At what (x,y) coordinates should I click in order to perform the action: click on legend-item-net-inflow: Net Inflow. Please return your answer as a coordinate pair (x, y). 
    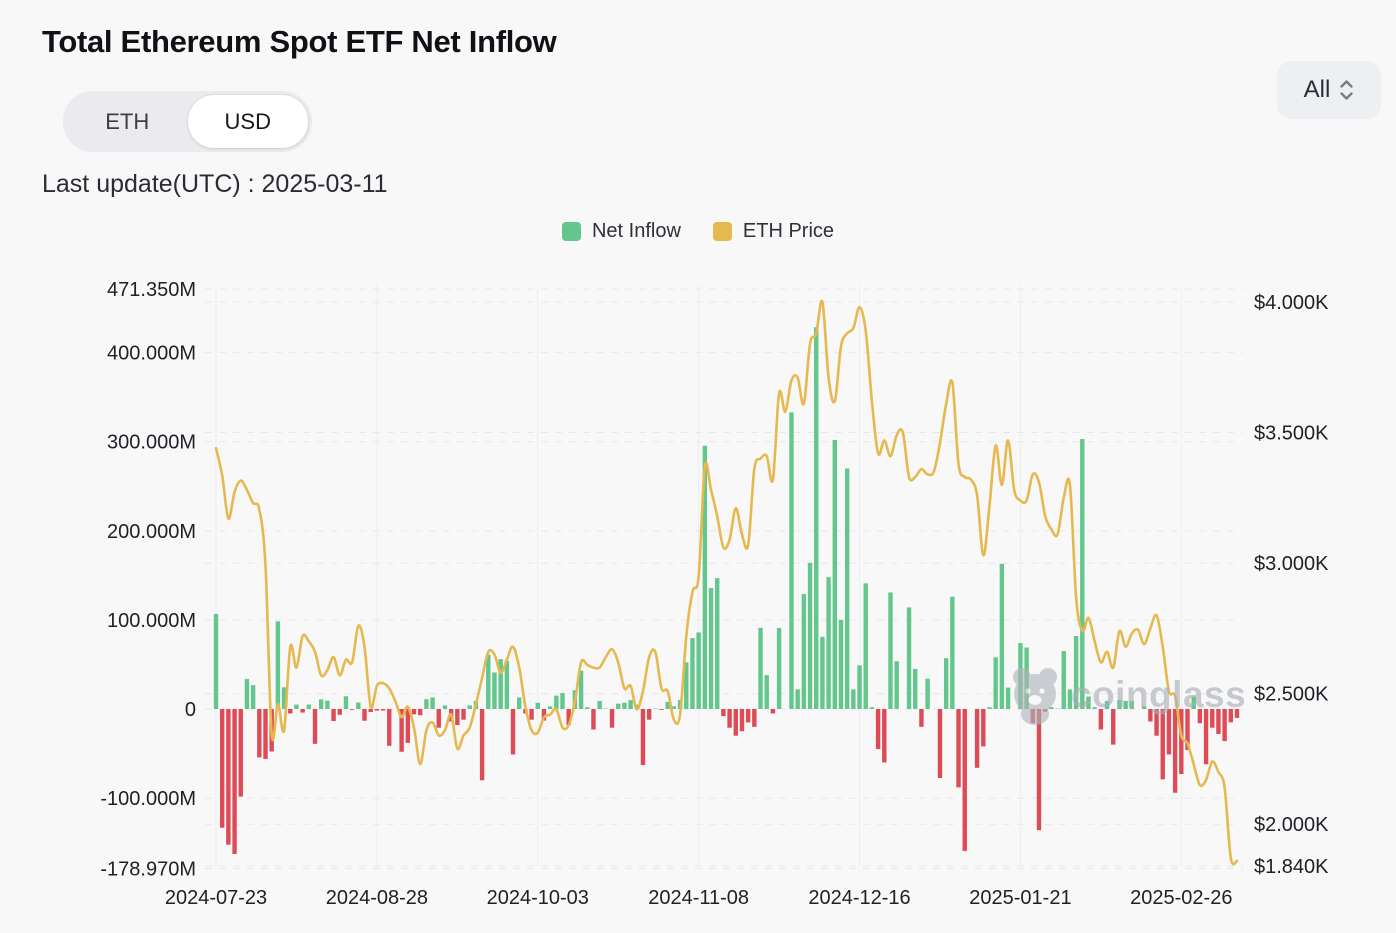
    Looking at the image, I should click on (621, 231).